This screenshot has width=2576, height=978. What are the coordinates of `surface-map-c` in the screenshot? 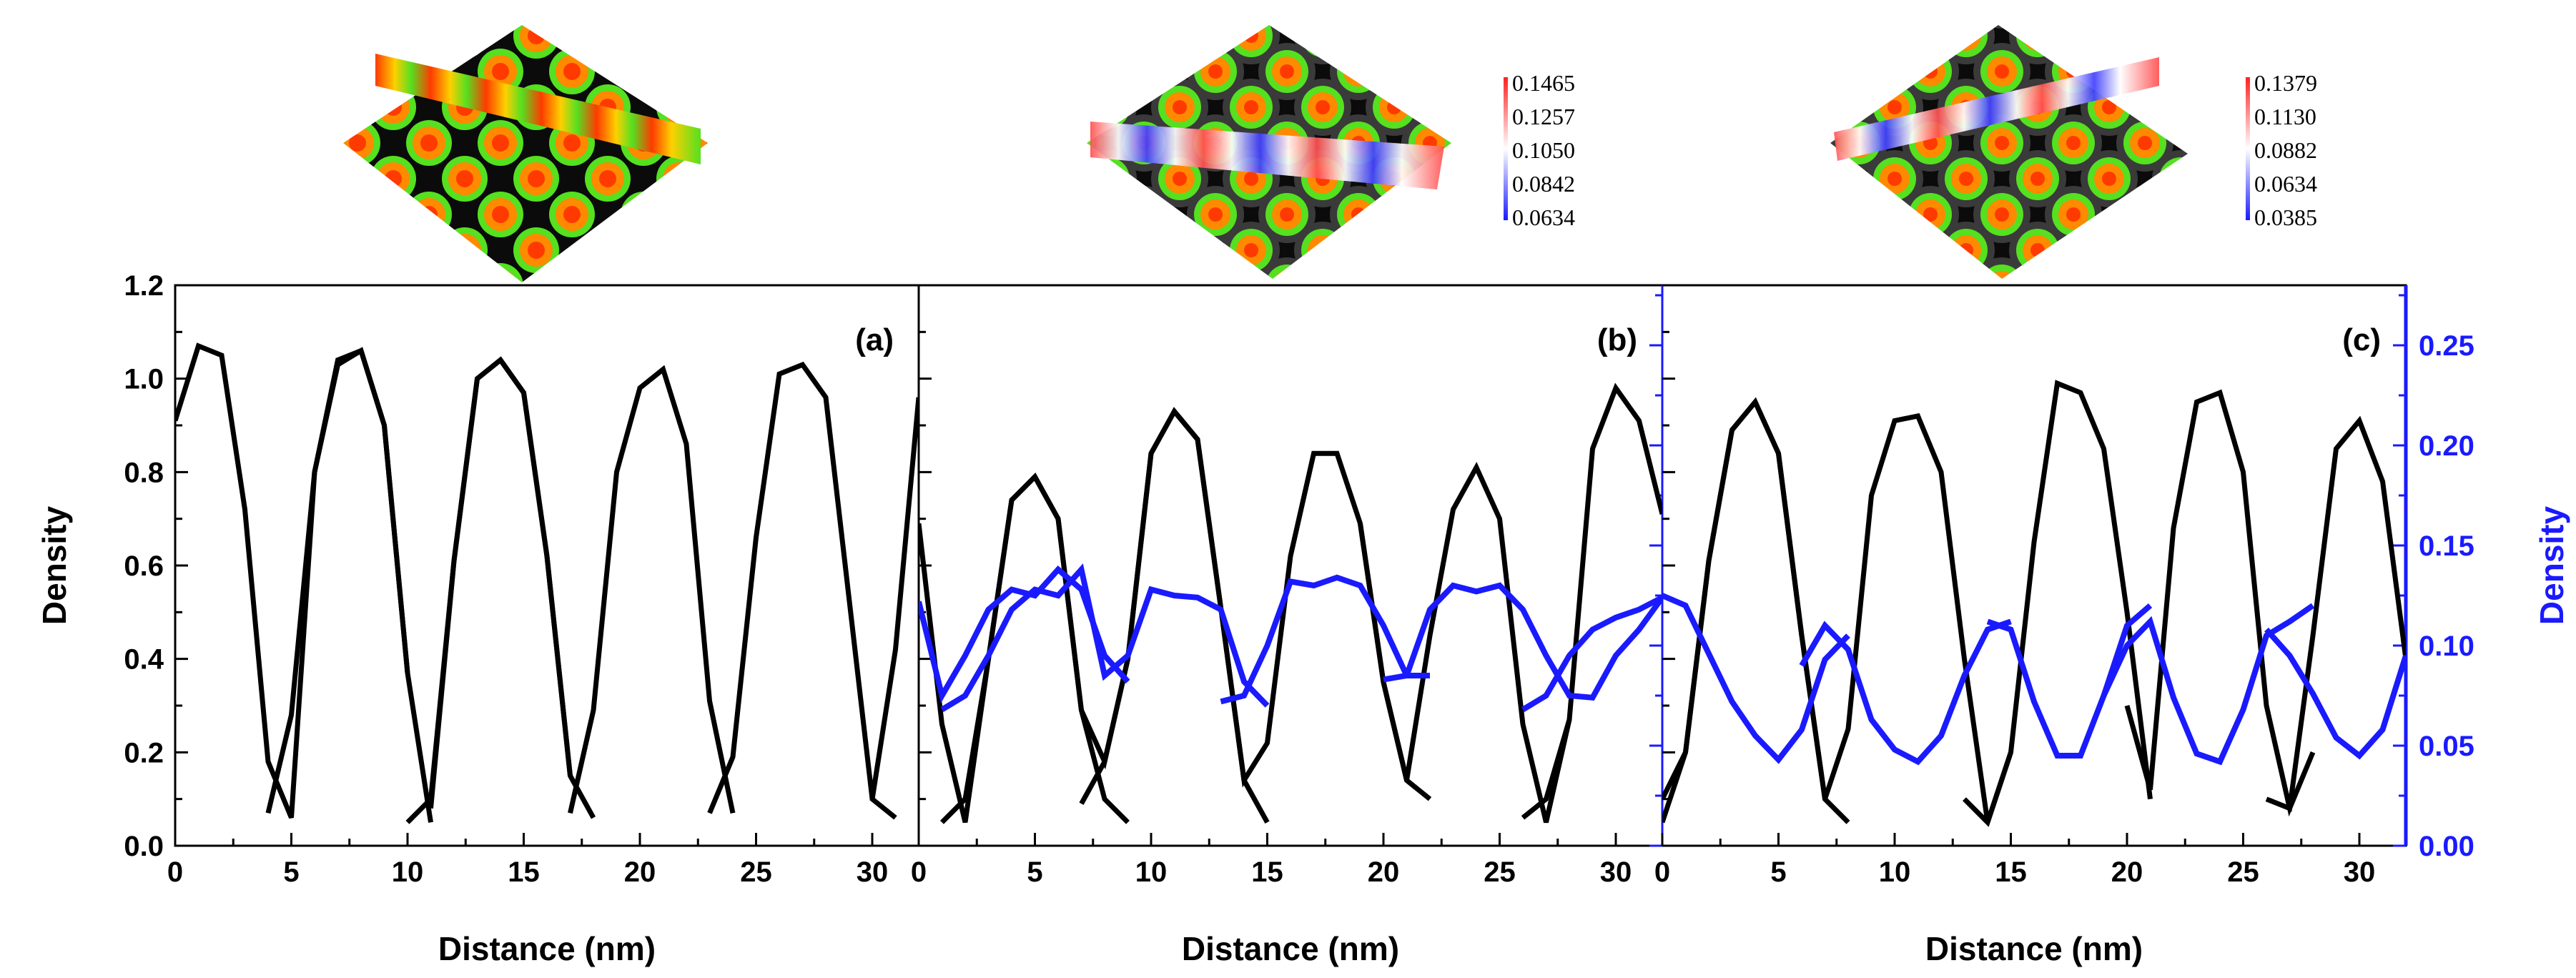 It's located at (2009, 152).